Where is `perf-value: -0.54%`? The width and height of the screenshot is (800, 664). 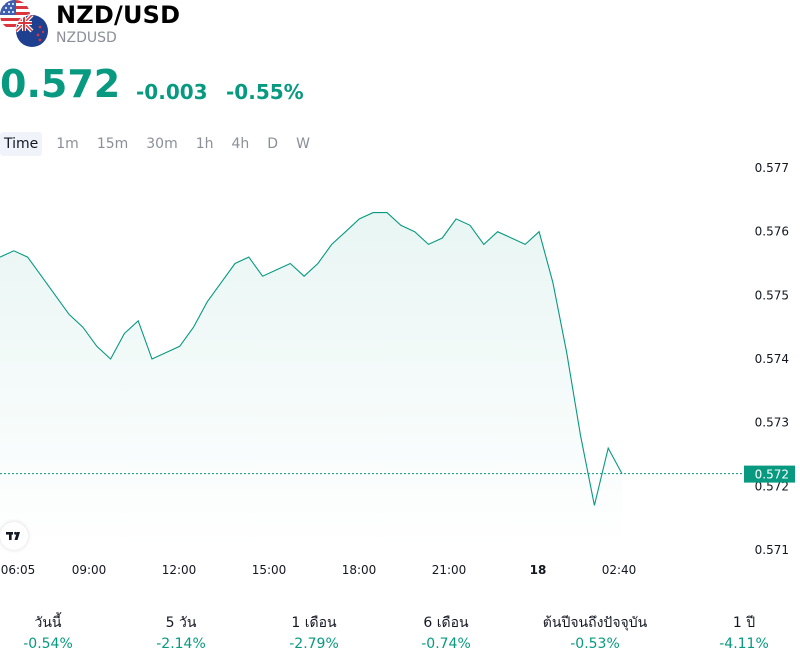
perf-value: -0.54% is located at coordinates (48, 644).